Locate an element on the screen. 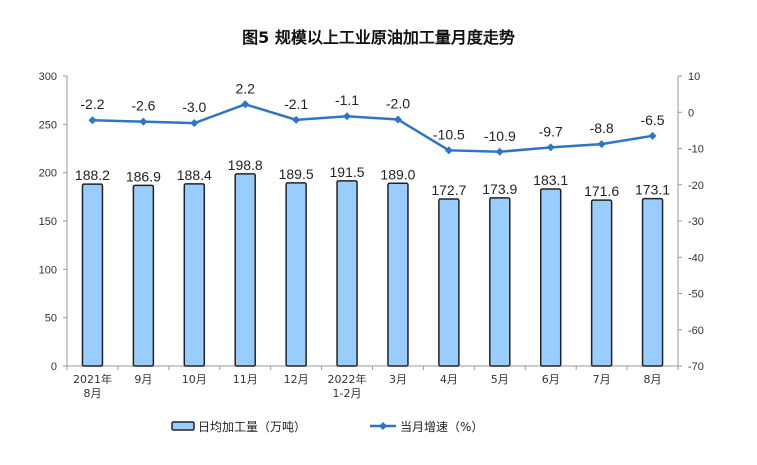 Image resolution: width=757 pixels, height=465 pixels. left-tick-label: 300 is located at coordinates (48, 77).